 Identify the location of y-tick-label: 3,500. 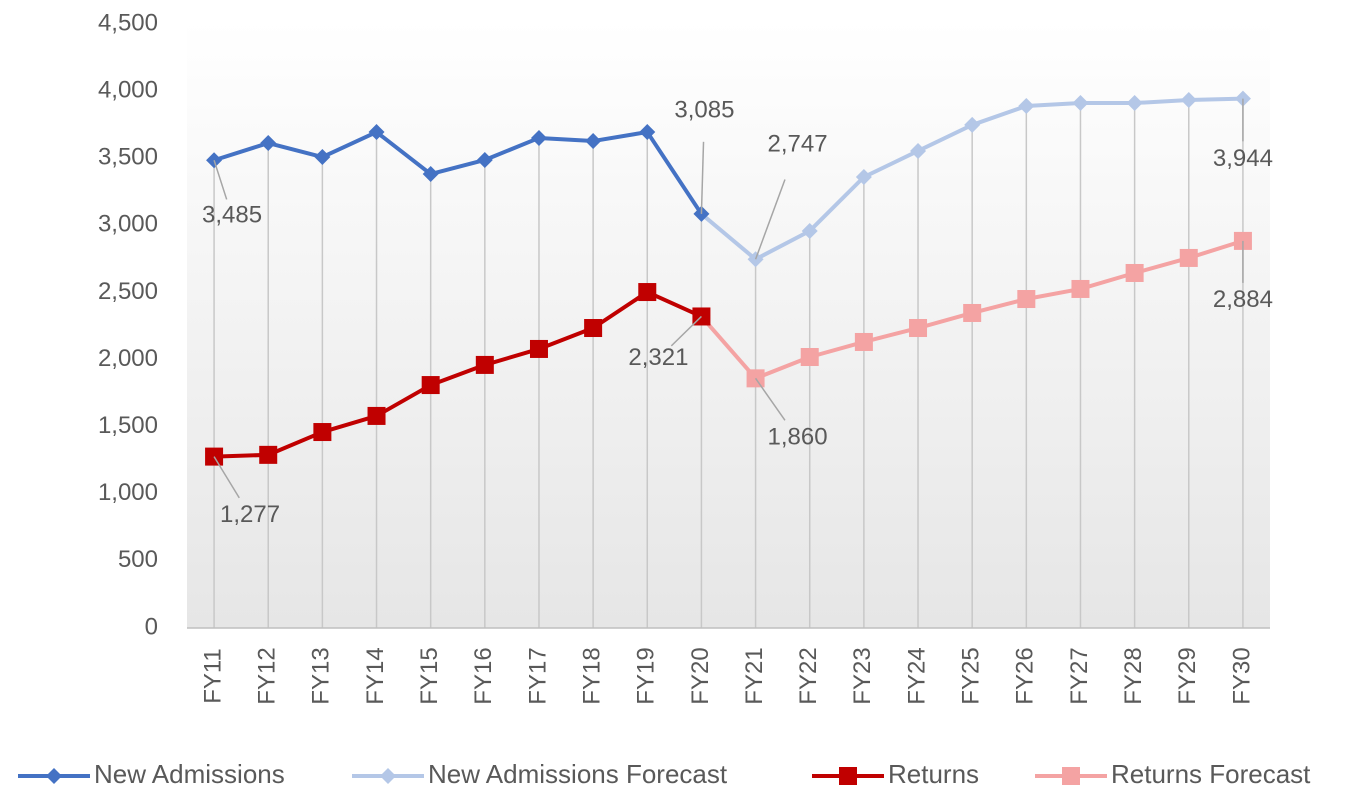
(128, 157).